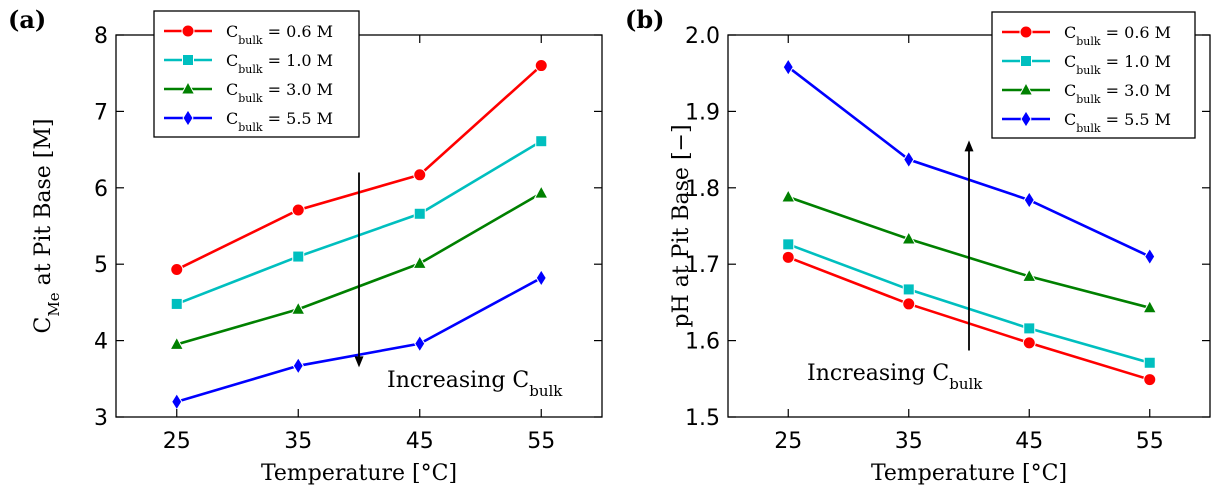 The height and width of the screenshot is (495, 1225). Describe the element at coordinates (101, 112) in the screenshot. I see `y-tick-label: 7` at that location.